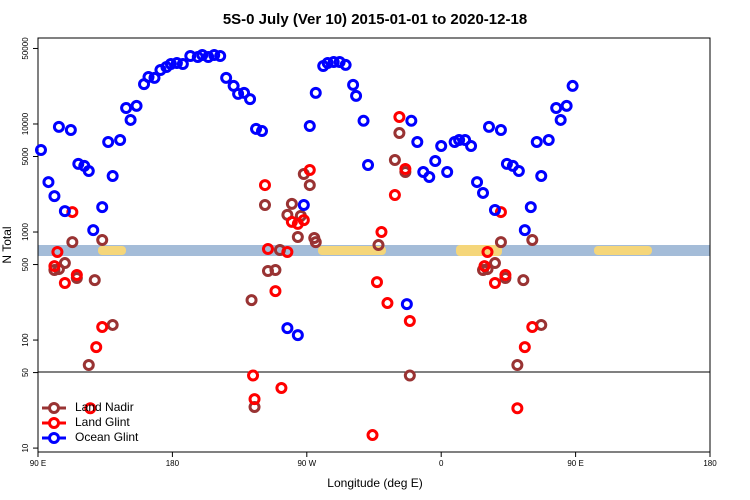 This screenshot has width=750, height=500. I want to click on y-tick-label: 10, so click(25, 447).